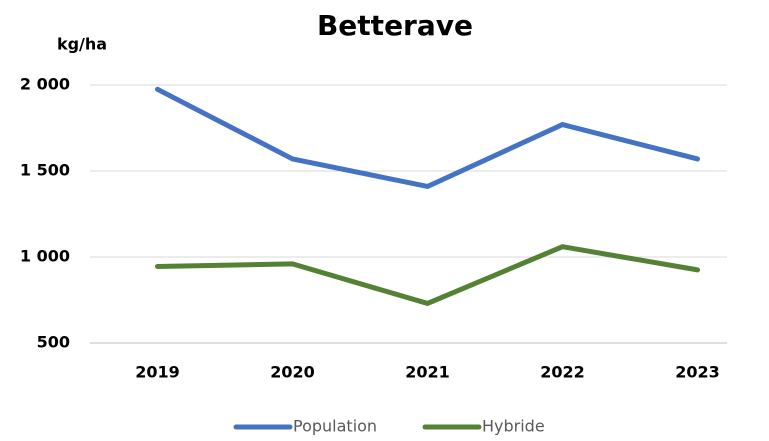 The width and height of the screenshot is (769, 441). Describe the element at coordinates (45, 170) in the screenshot. I see `y-tick-label: 1 500` at that location.